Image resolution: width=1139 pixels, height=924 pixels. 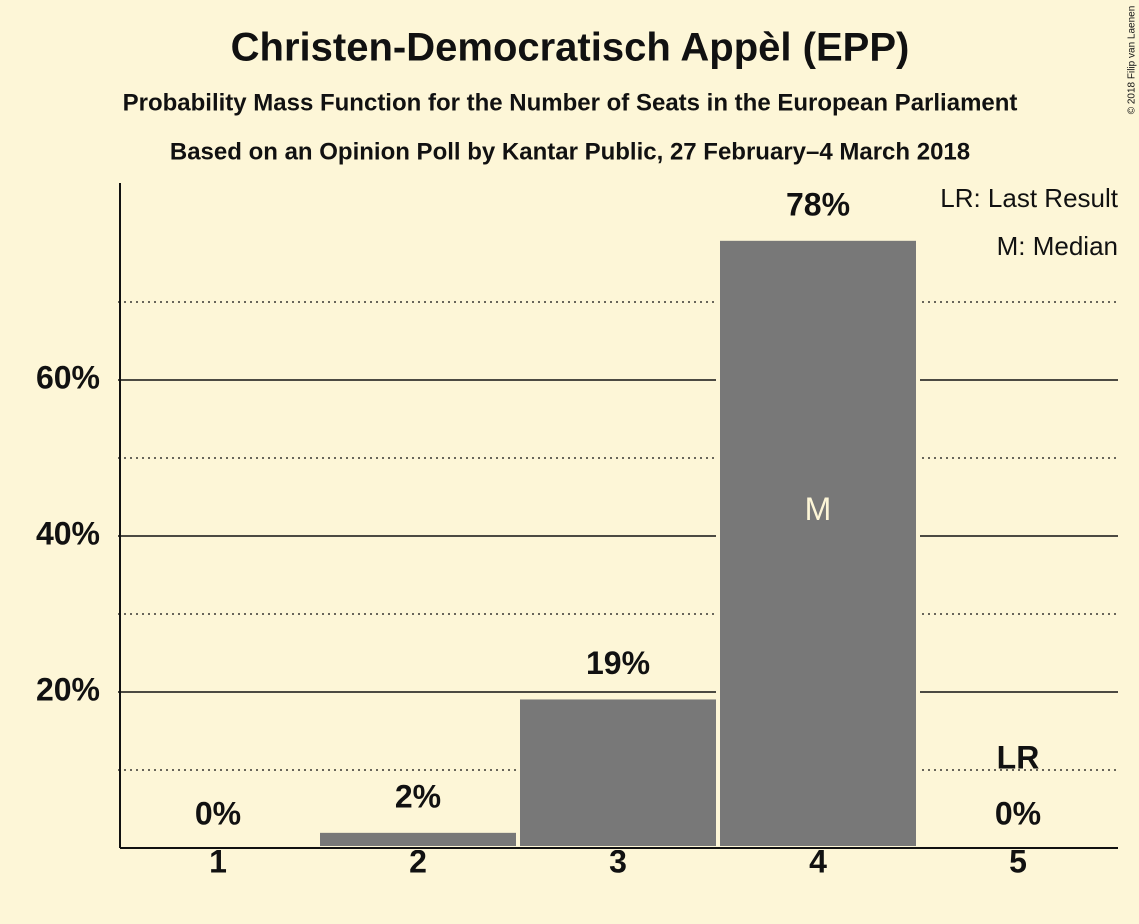 I want to click on x-tick-label: 4, so click(x=818, y=861).